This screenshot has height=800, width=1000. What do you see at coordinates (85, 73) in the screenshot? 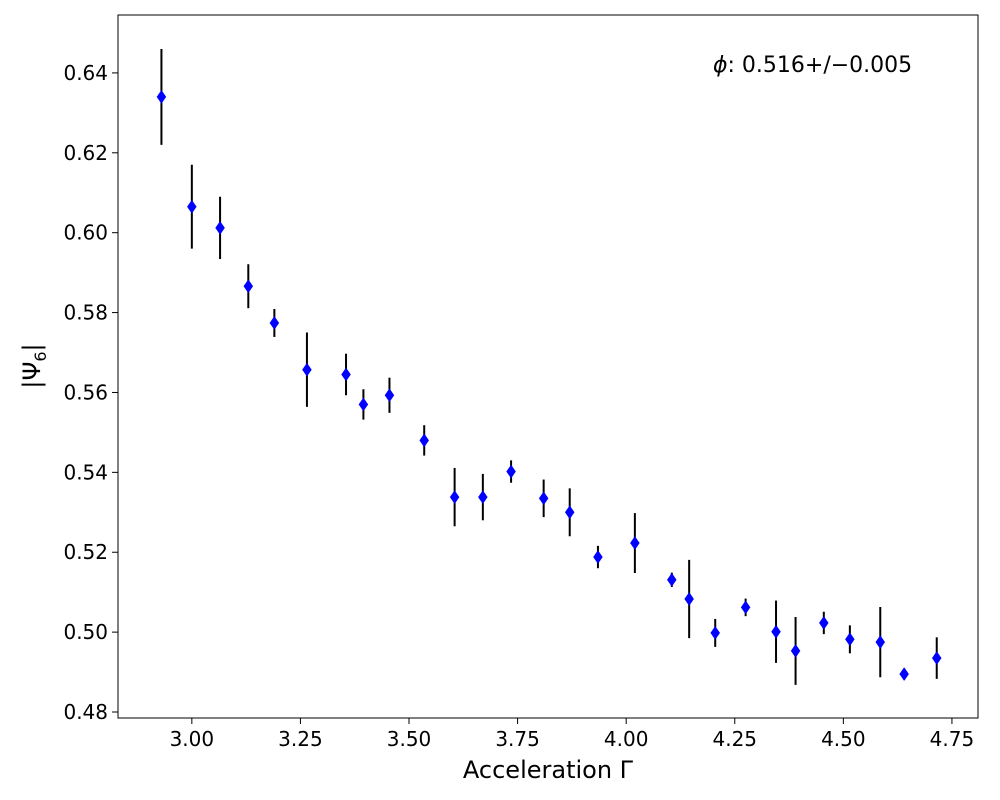
I see `y-tick-label: 0.64` at bounding box center [85, 73].